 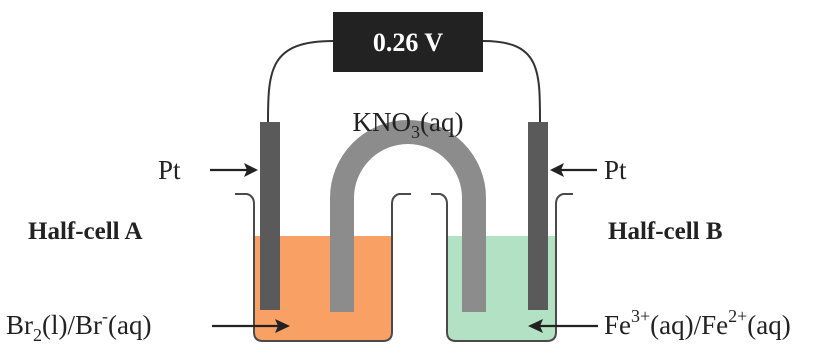 I want to click on half-cell-a-beaker, so click(x=323, y=267).